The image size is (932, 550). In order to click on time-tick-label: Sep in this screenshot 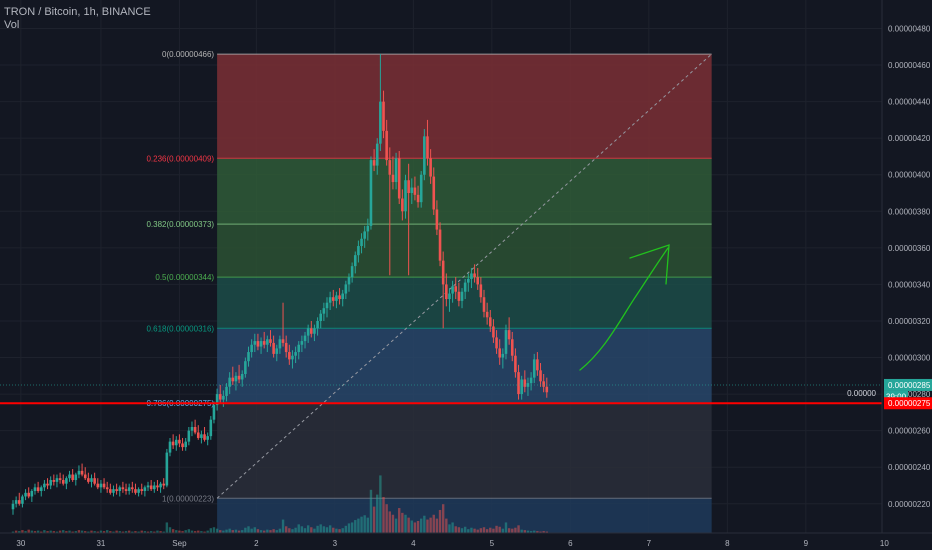, I will do `click(179, 543)`.